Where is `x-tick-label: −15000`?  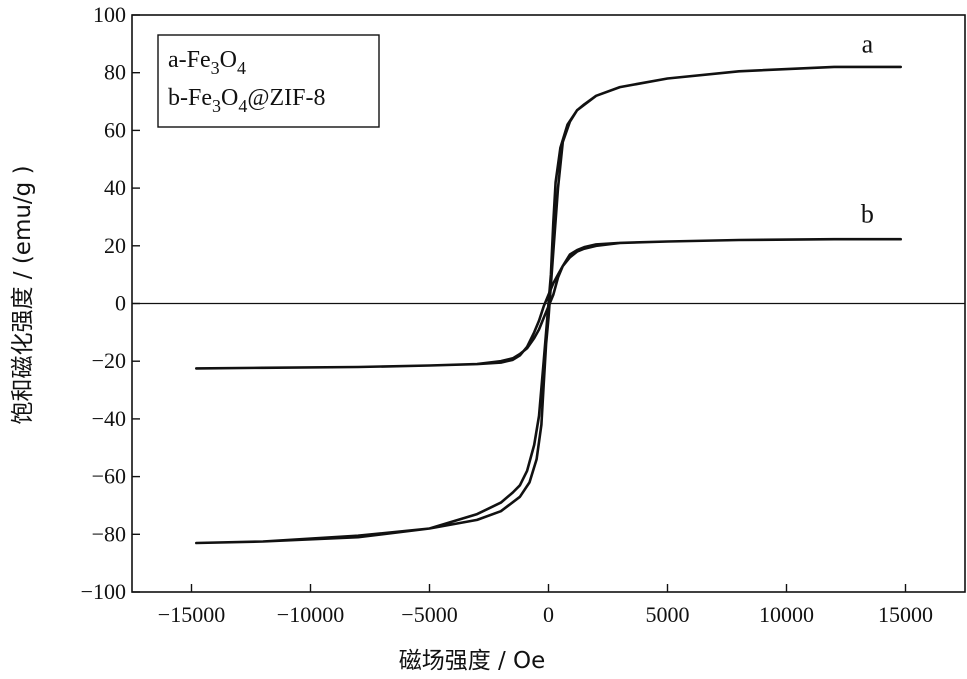
x-tick-label: −15000 is located at coordinates (191, 614).